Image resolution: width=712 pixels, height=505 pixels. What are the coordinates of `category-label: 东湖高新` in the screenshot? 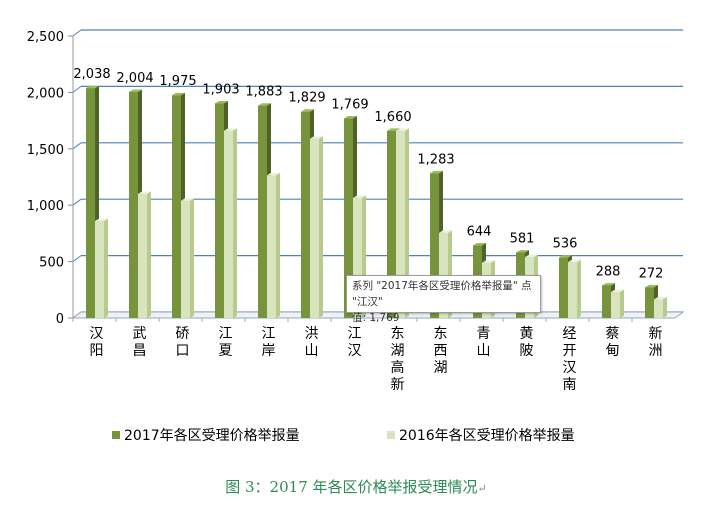 It's located at (398, 359).